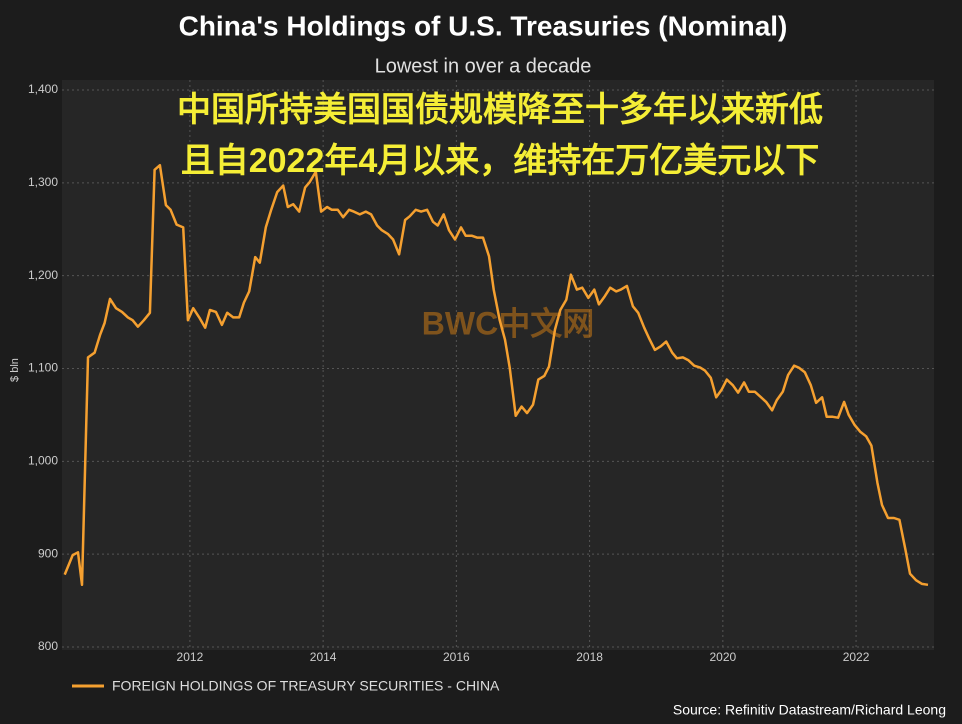 Image resolution: width=962 pixels, height=724 pixels. What do you see at coordinates (456, 657) in the screenshot?
I see `x-tick-label: 2016` at bounding box center [456, 657].